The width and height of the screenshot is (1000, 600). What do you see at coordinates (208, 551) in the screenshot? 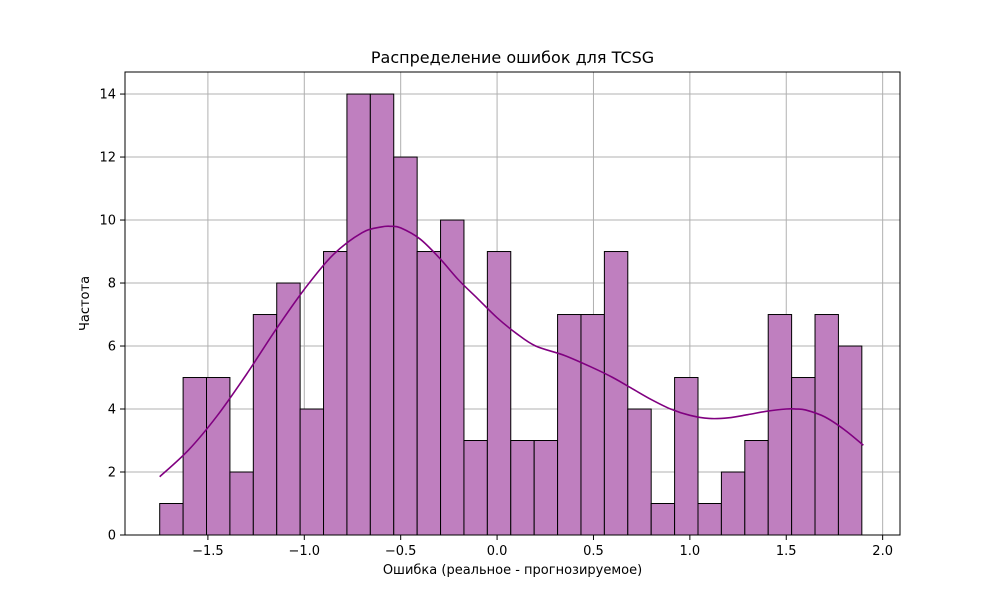
I see `x-tick-label: −1.5` at bounding box center [208, 551].